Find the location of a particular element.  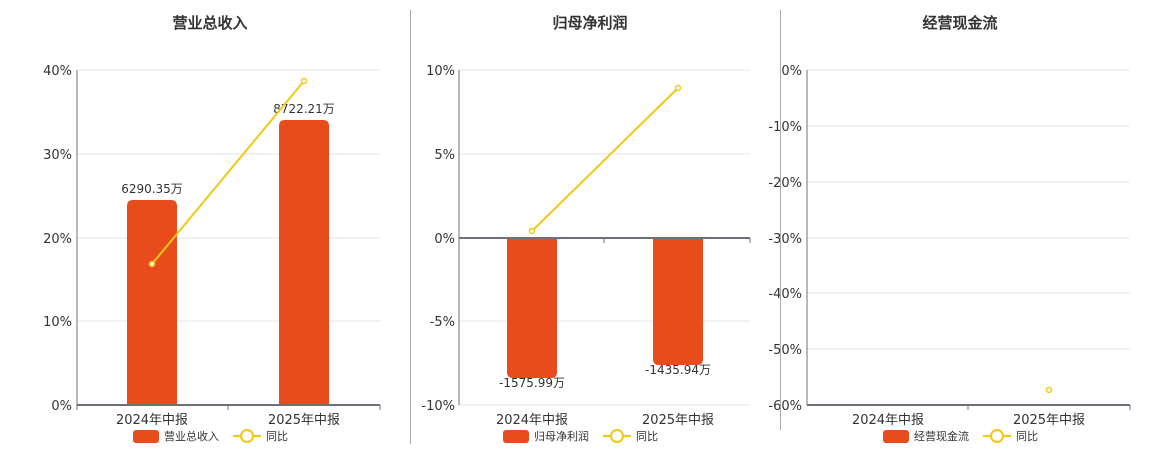

y-axis-labels: 0% -10% -20% -30% -40% -50% -60% is located at coordinates (785, 239).